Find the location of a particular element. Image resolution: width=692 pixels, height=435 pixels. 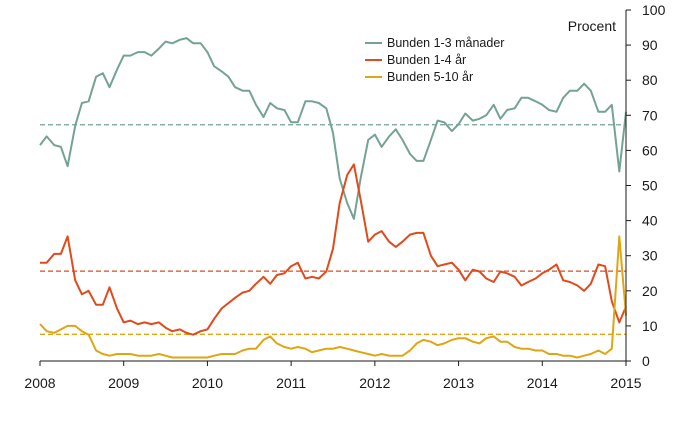

y-tick-label: 10 is located at coordinates (650, 326).